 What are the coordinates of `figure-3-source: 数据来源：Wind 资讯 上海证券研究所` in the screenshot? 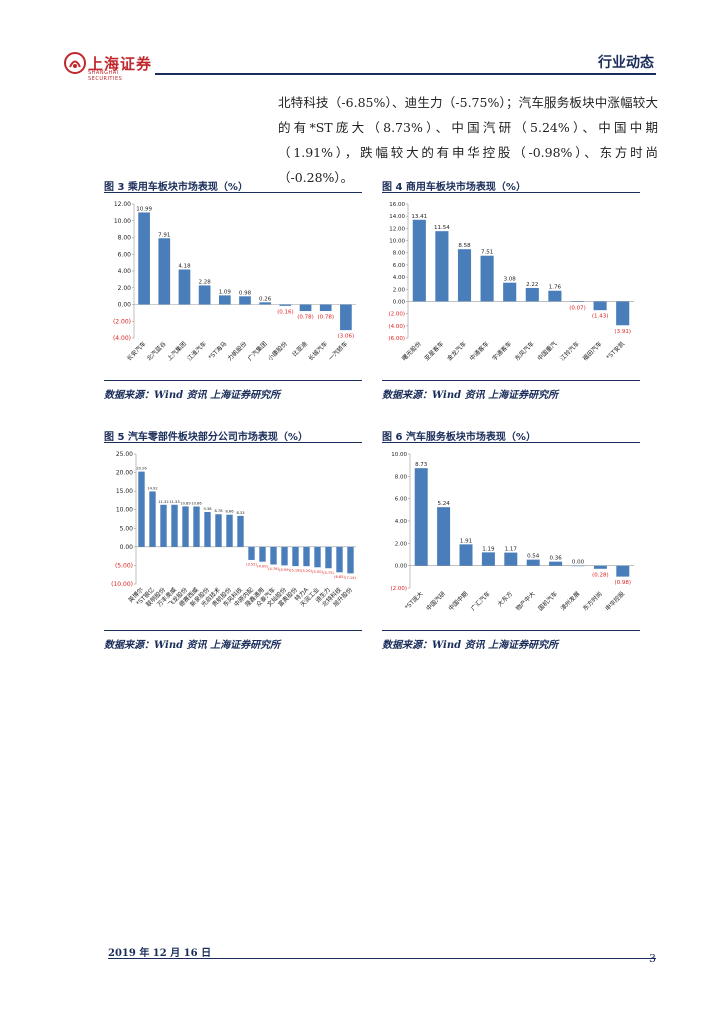 It's located at (192, 395).